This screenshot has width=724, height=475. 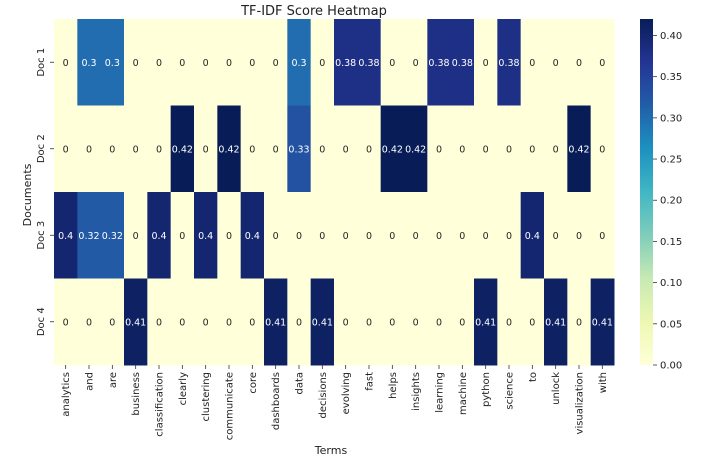 What do you see at coordinates (45, 192) in the screenshot?
I see `y-axis-ticks: Doc 1 Doc 2 Doc 3 Doc 4` at bounding box center [45, 192].